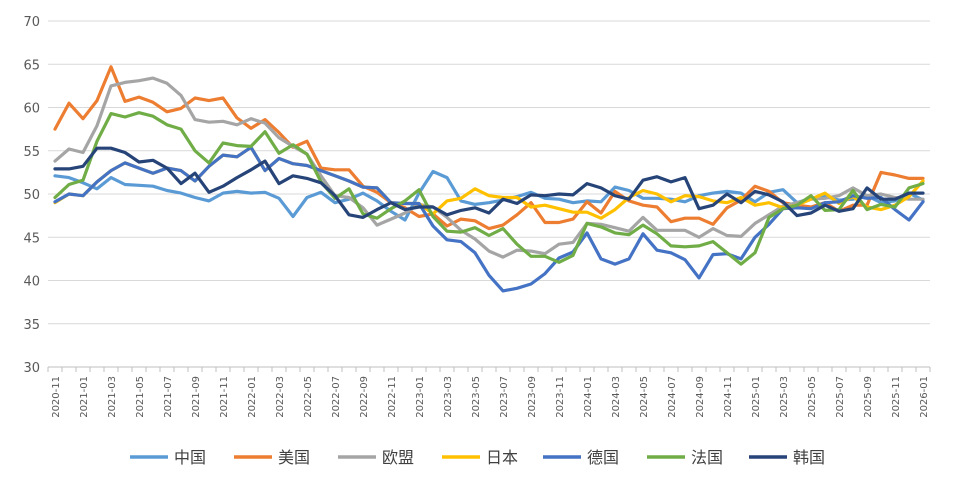 The width and height of the screenshot is (956, 489). I want to click on x-tick-label: 2022-11, so click(392, 397).